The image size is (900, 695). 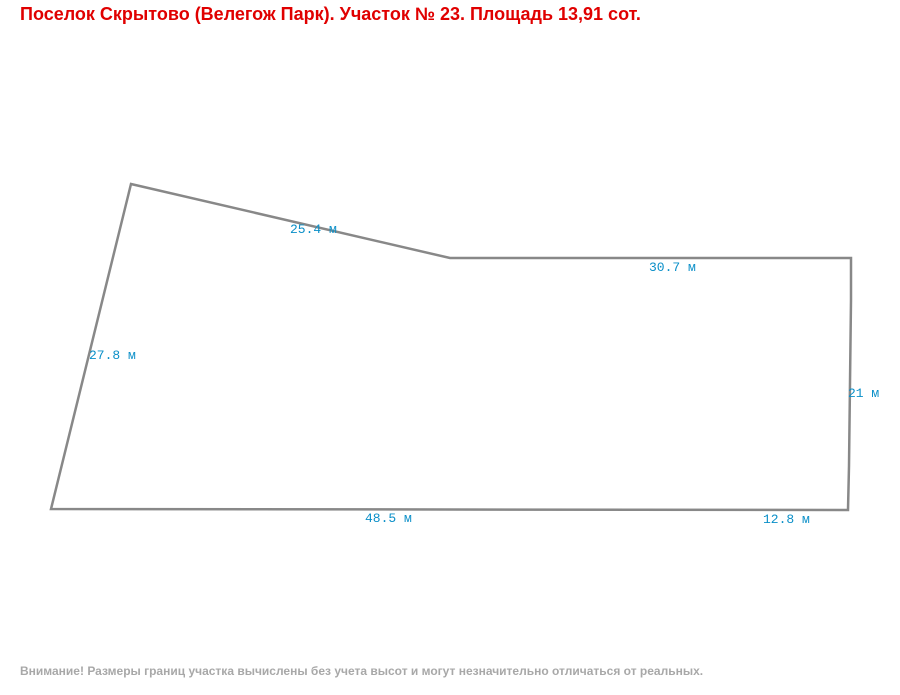 What do you see at coordinates (863, 393) in the screenshot?
I see `edge-label: 21 м` at bounding box center [863, 393].